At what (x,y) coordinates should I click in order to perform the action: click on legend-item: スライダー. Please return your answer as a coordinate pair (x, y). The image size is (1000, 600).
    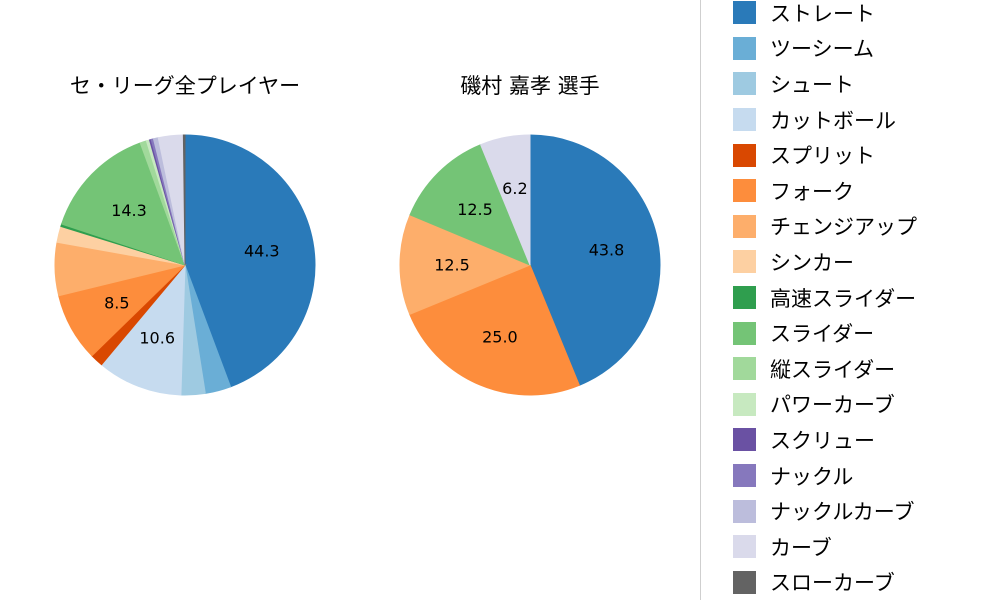
    Looking at the image, I should click on (866, 333).